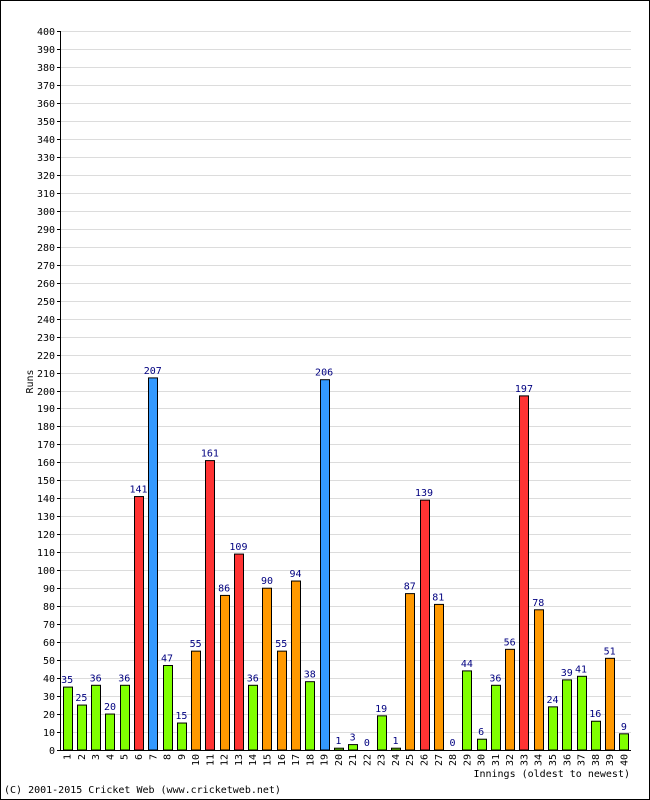  Describe the element at coordinates (81, 698) in the screenshot. I see `data-label: 25` at that location.